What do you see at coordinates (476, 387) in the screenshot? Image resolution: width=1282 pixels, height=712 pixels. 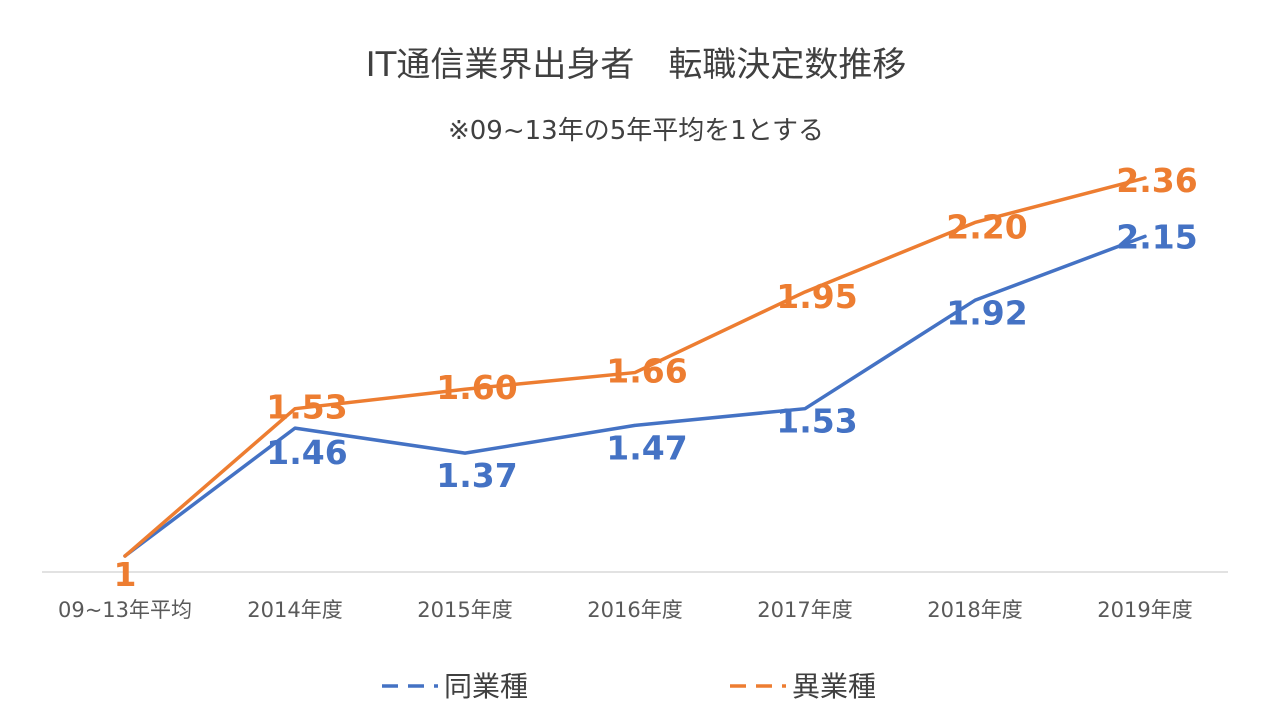 I see `data-label: 1.60` at bounding box center [476, 387].